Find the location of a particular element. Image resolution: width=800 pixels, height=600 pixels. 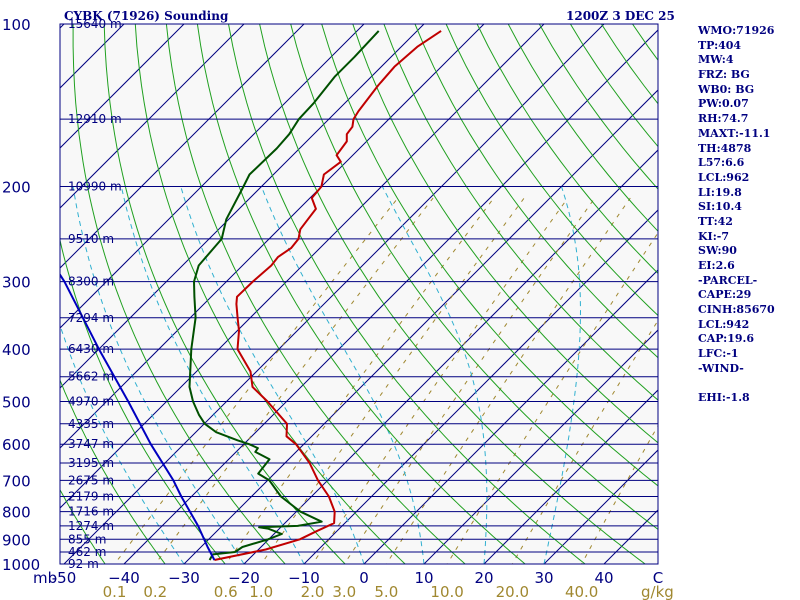

temperature-tick-label: −10 is located at coordinates (304, 578).